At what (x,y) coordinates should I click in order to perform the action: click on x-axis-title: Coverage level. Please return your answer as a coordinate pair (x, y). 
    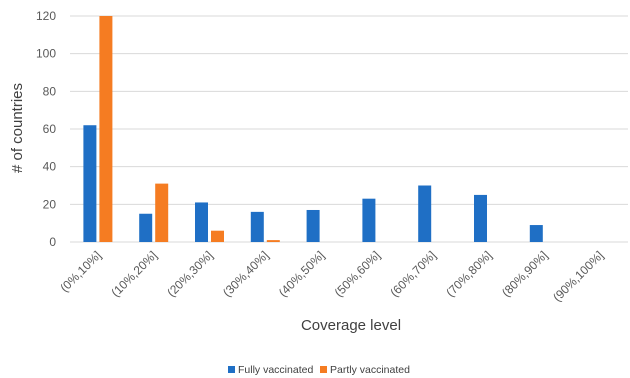
    Looking at the image, I should click on (351, 325).